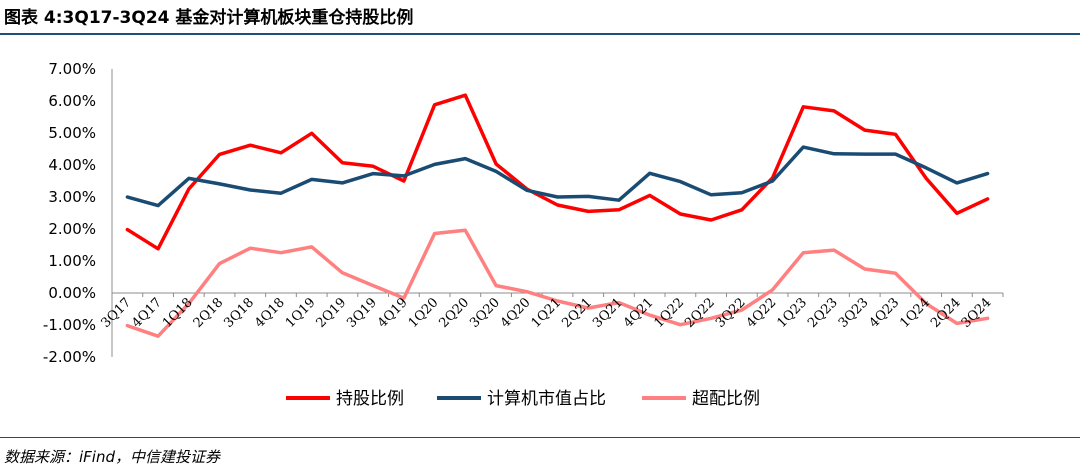 The image size is (1080, 473). Describe the element at coordinates (454, 313) in the screenshot. I see `x-tick-label: 2Q20` at that location.